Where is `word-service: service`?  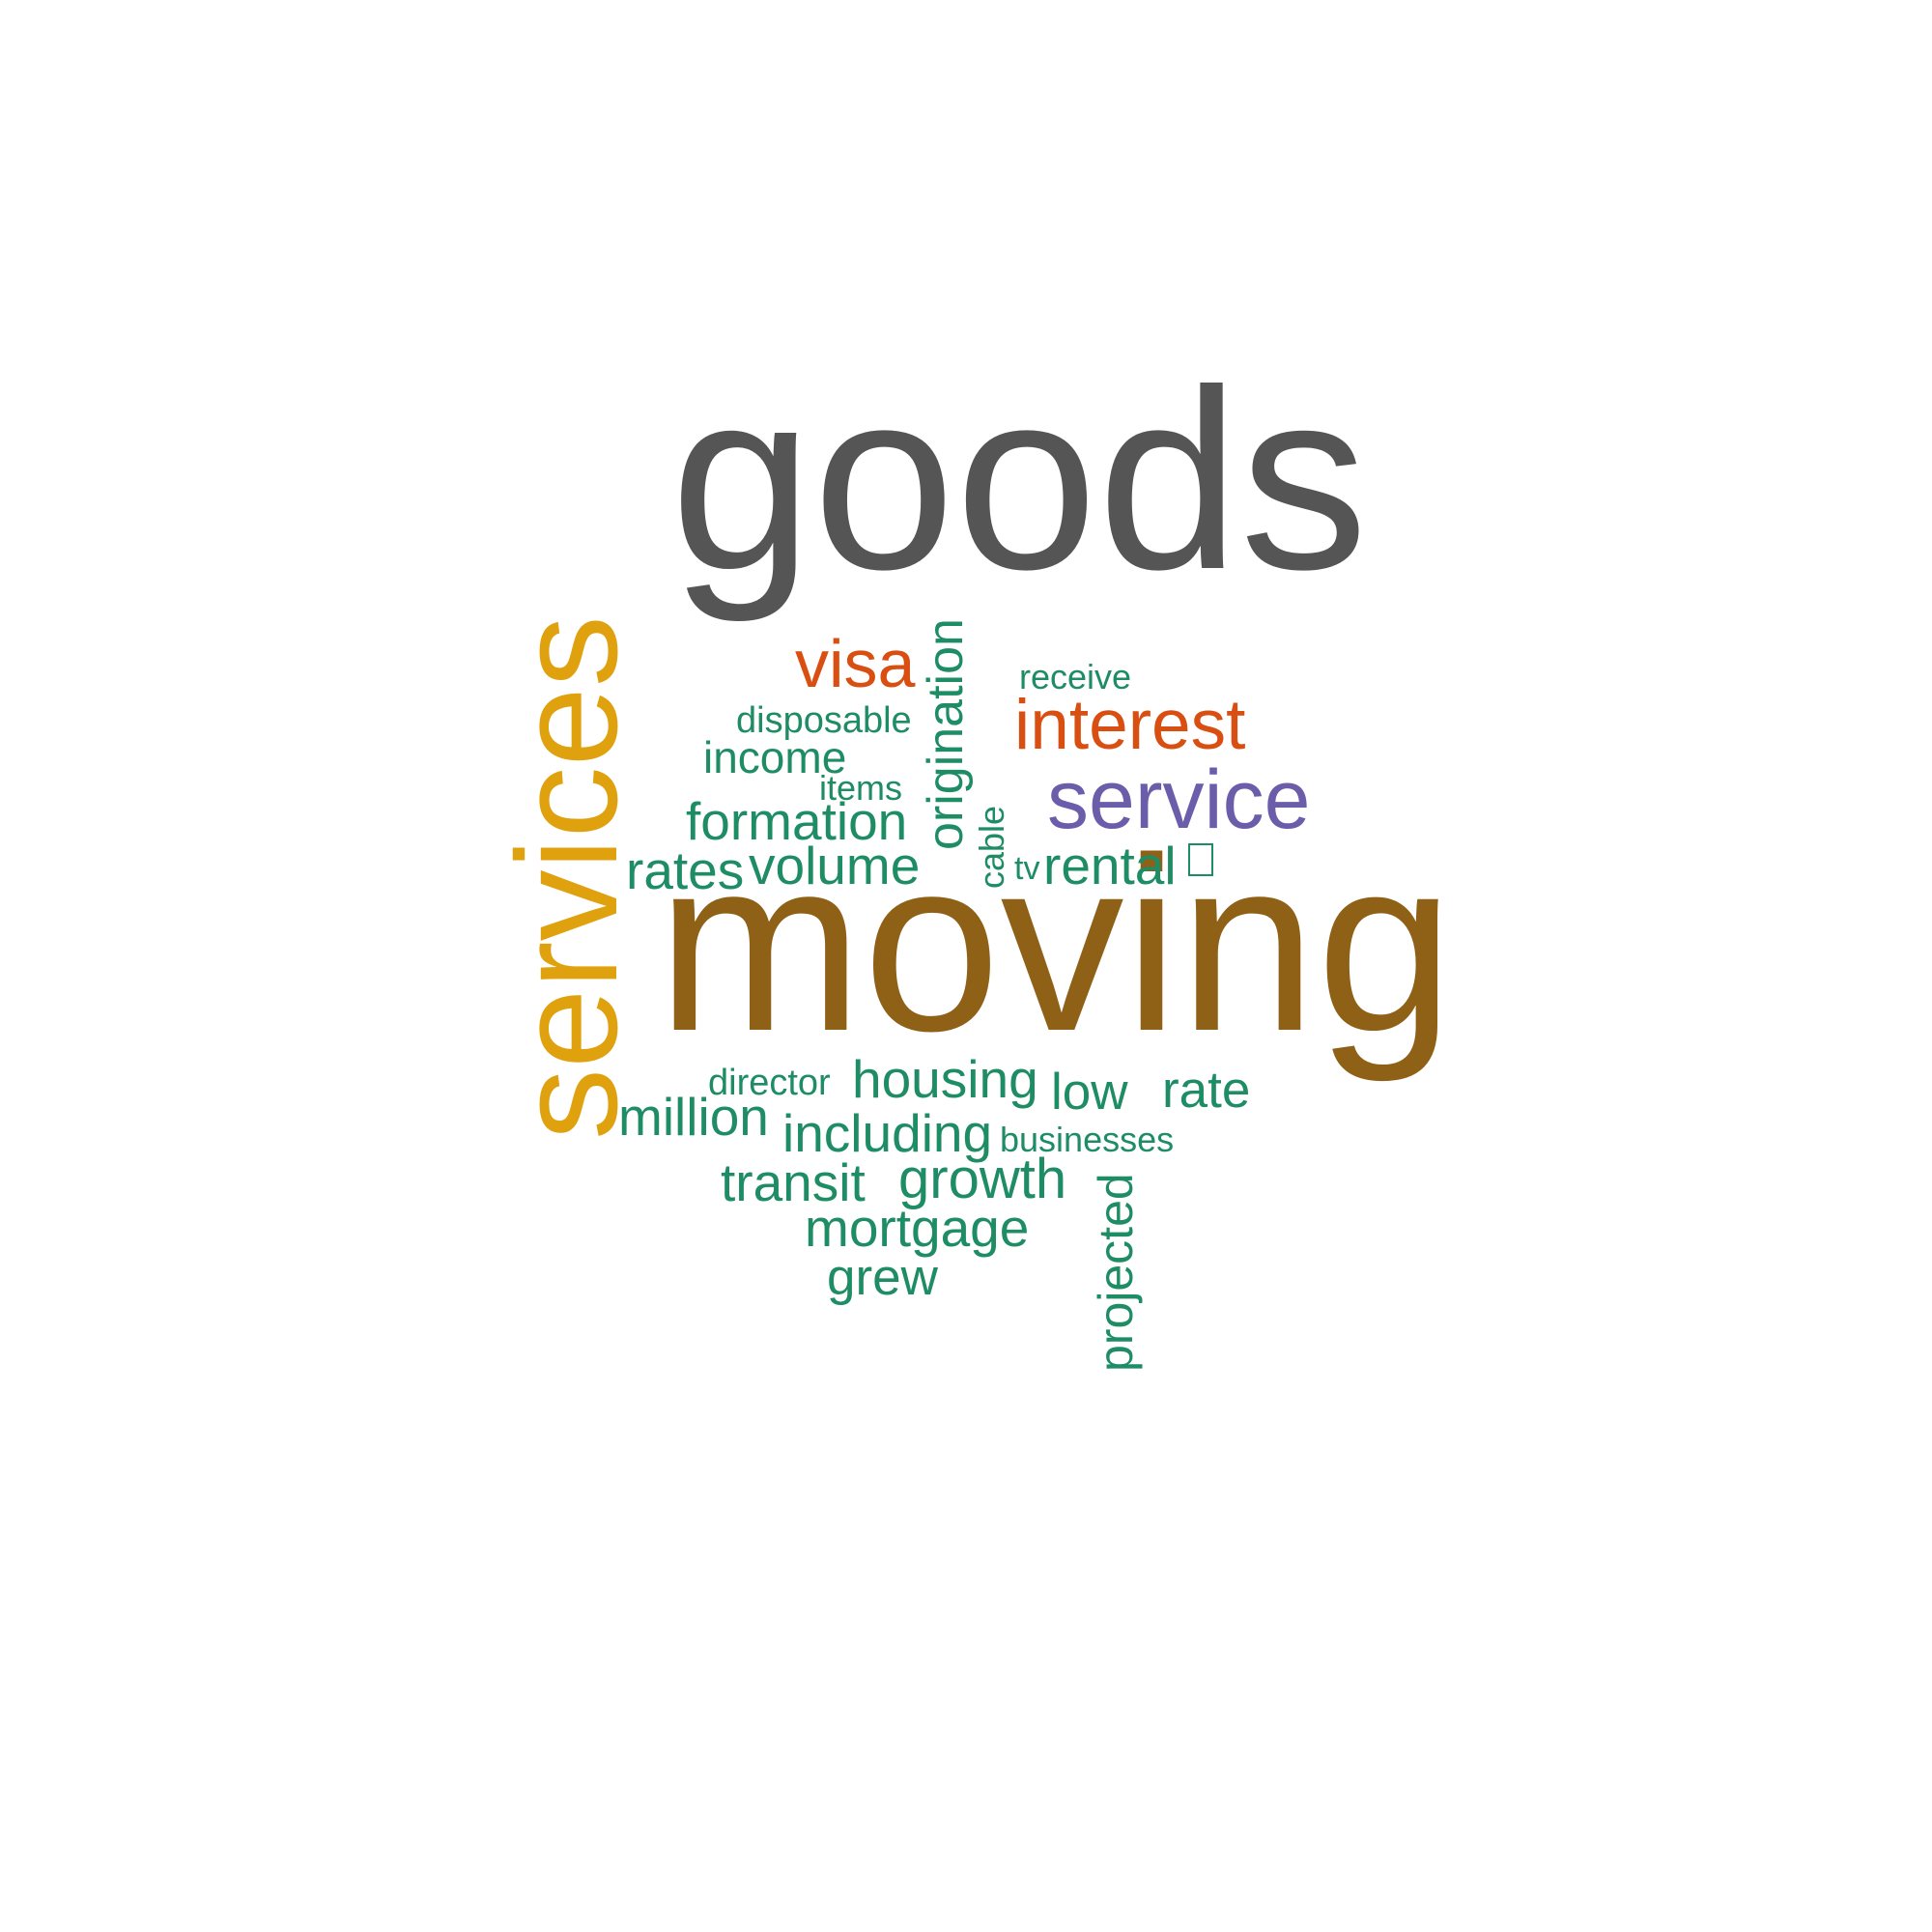 word-service: service is located at coordinates (1178, 799).